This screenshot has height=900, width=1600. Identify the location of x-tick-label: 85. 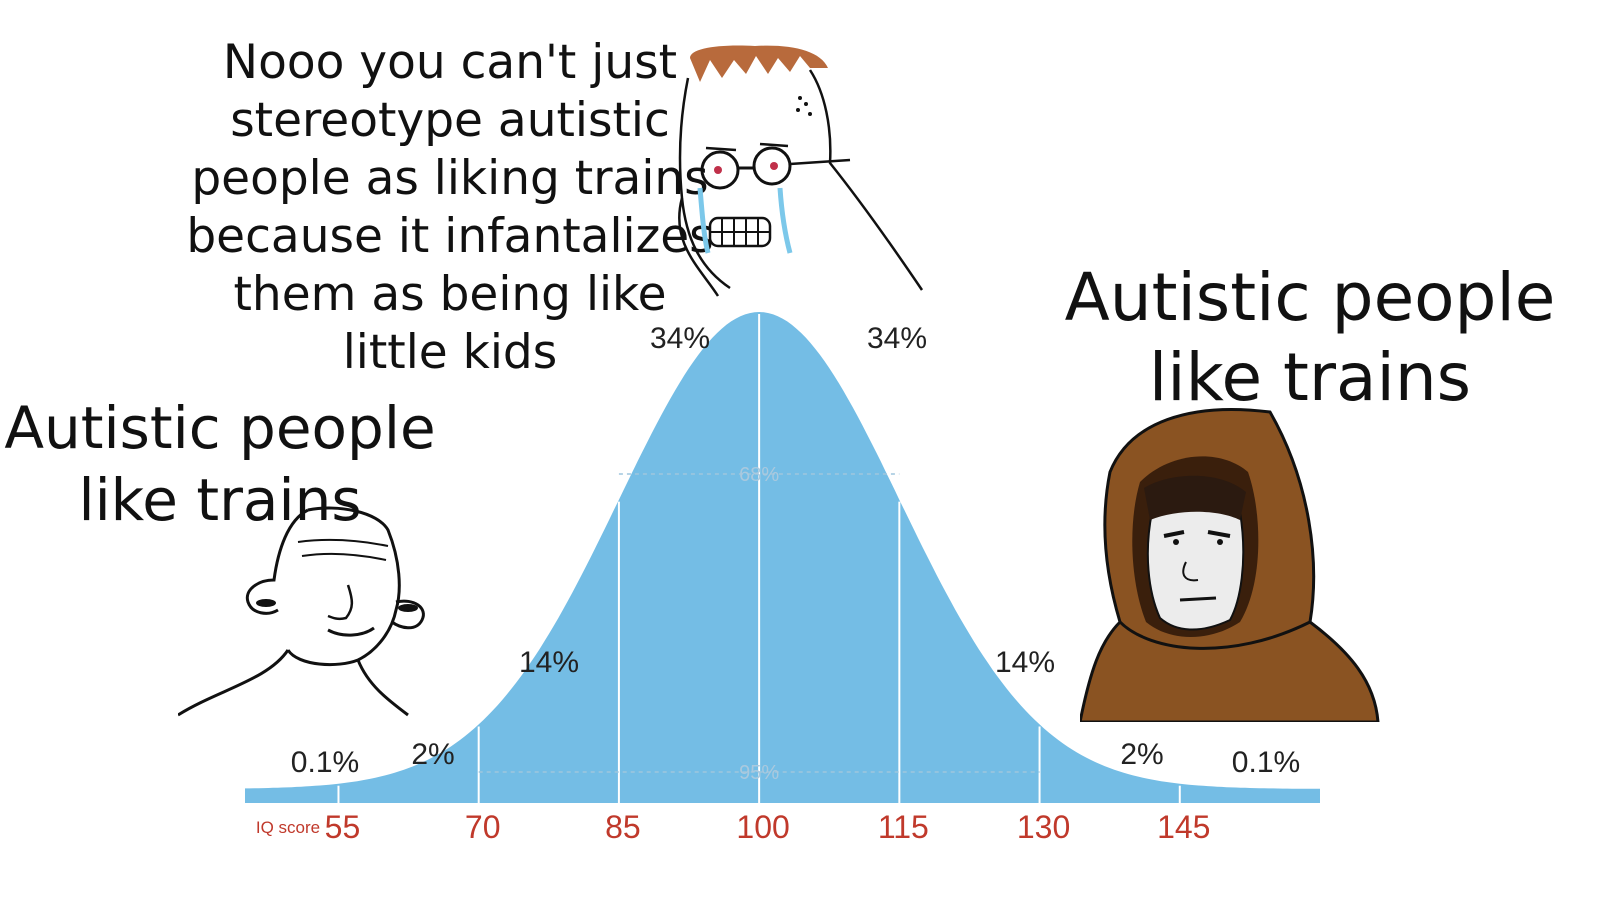
(623, 827).